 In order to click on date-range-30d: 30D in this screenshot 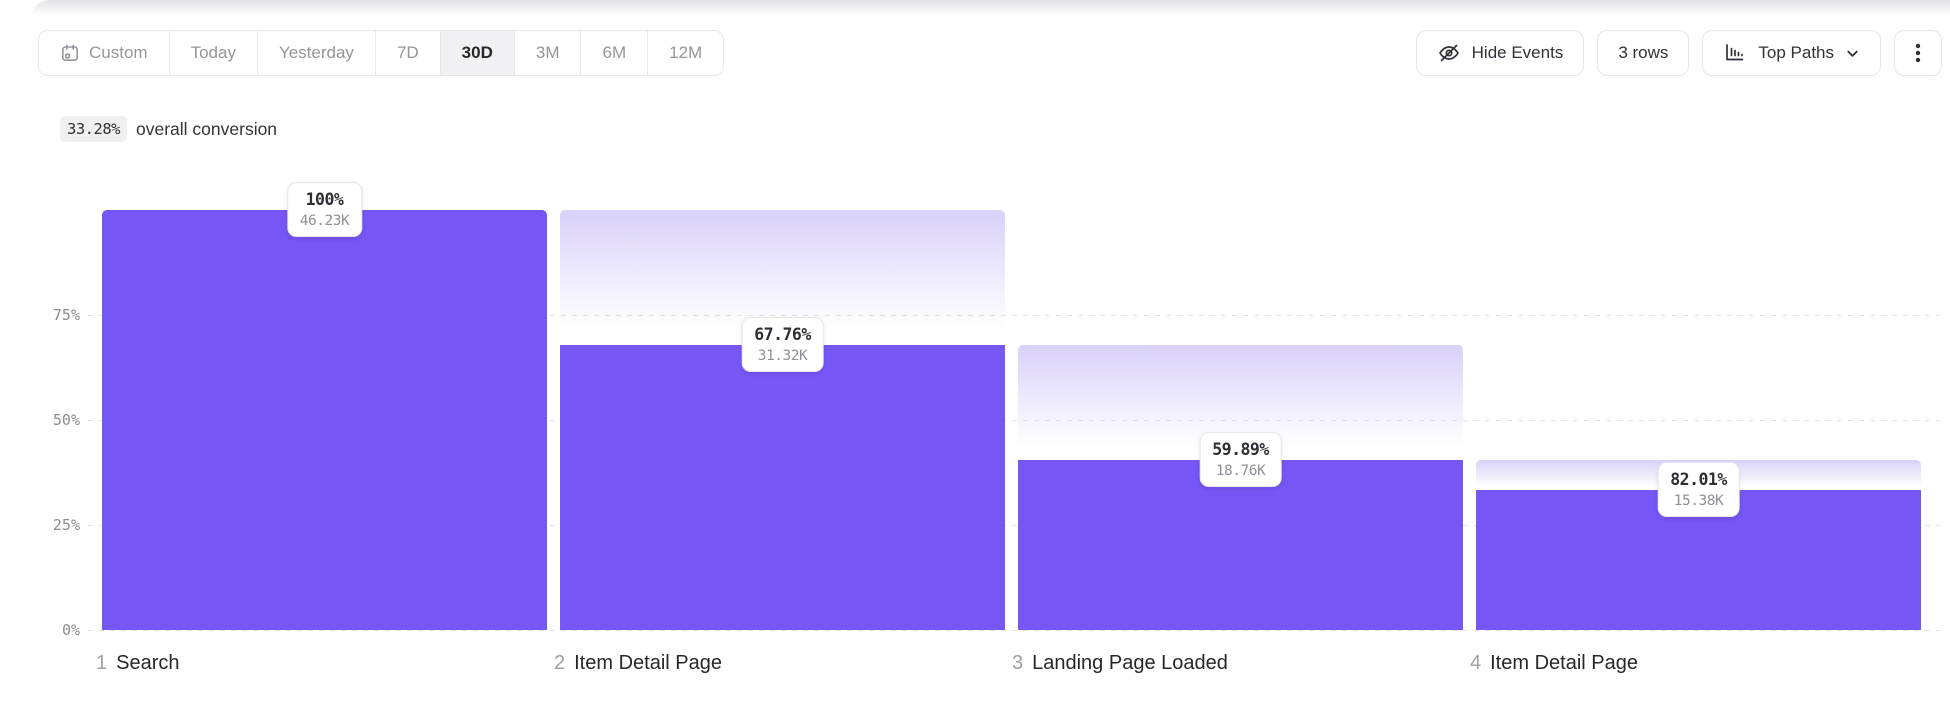, I will do `click(476, 53)`.